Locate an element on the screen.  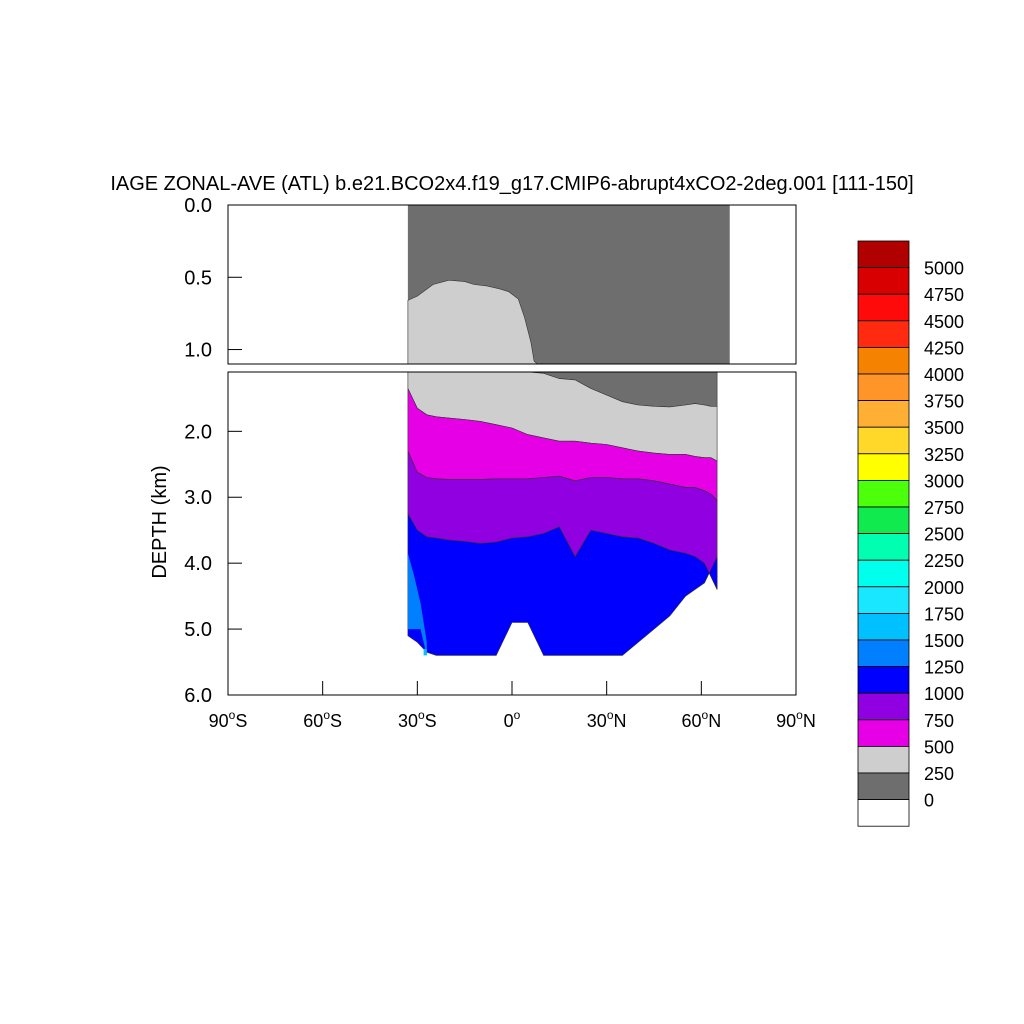
x-tick-label-5: 60oN is located at coordinates (701, 719).